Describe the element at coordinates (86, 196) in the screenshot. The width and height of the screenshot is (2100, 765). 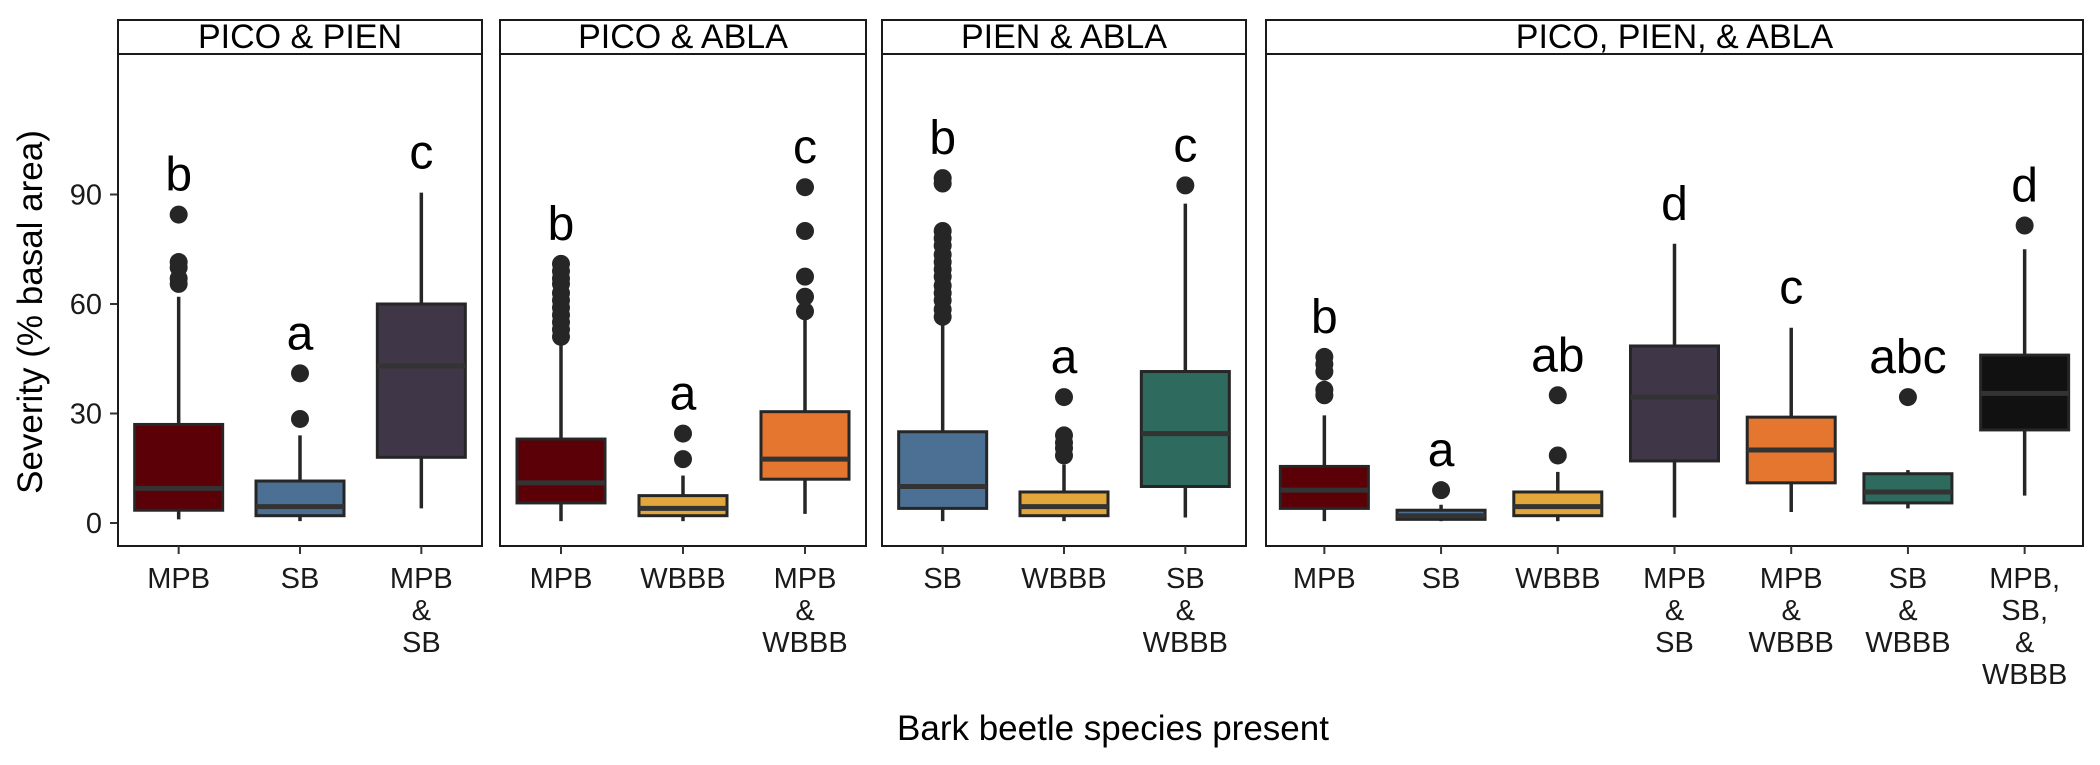
I see `y-tick-label: 90` at that location.